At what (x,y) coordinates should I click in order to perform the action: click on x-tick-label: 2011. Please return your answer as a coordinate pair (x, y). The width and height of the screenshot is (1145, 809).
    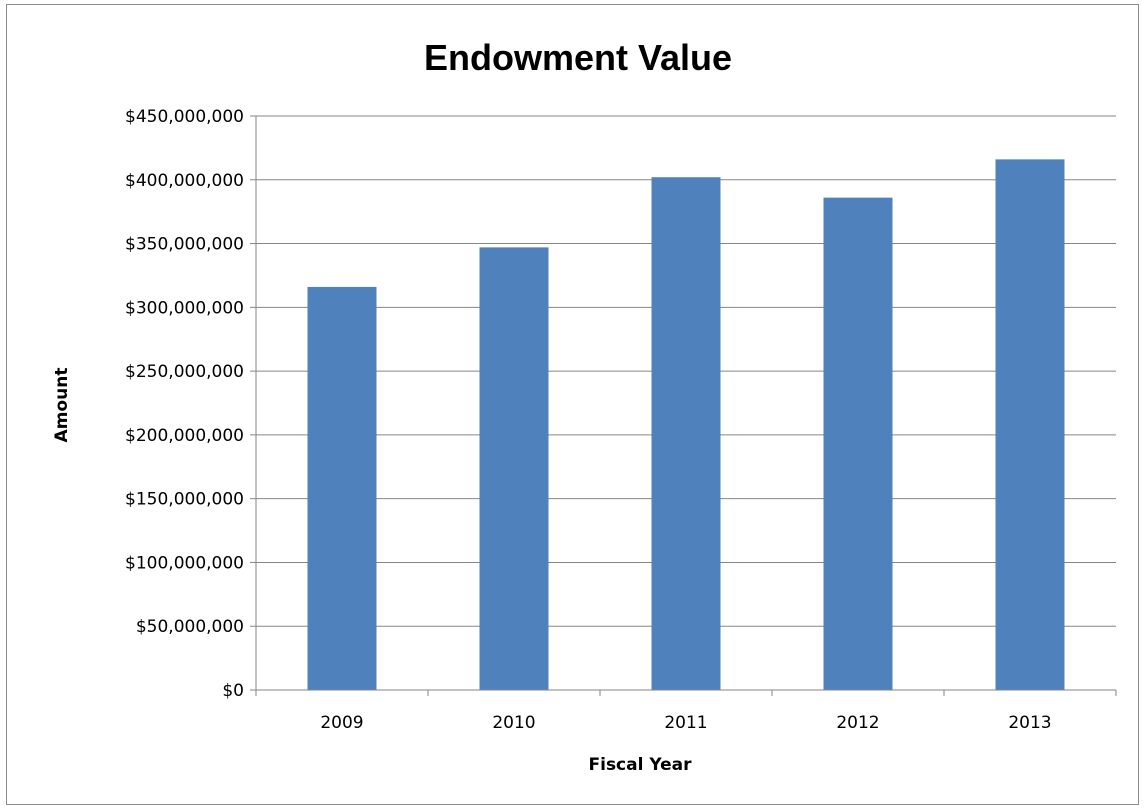
    Looking at the image, I should click on (685, 723).